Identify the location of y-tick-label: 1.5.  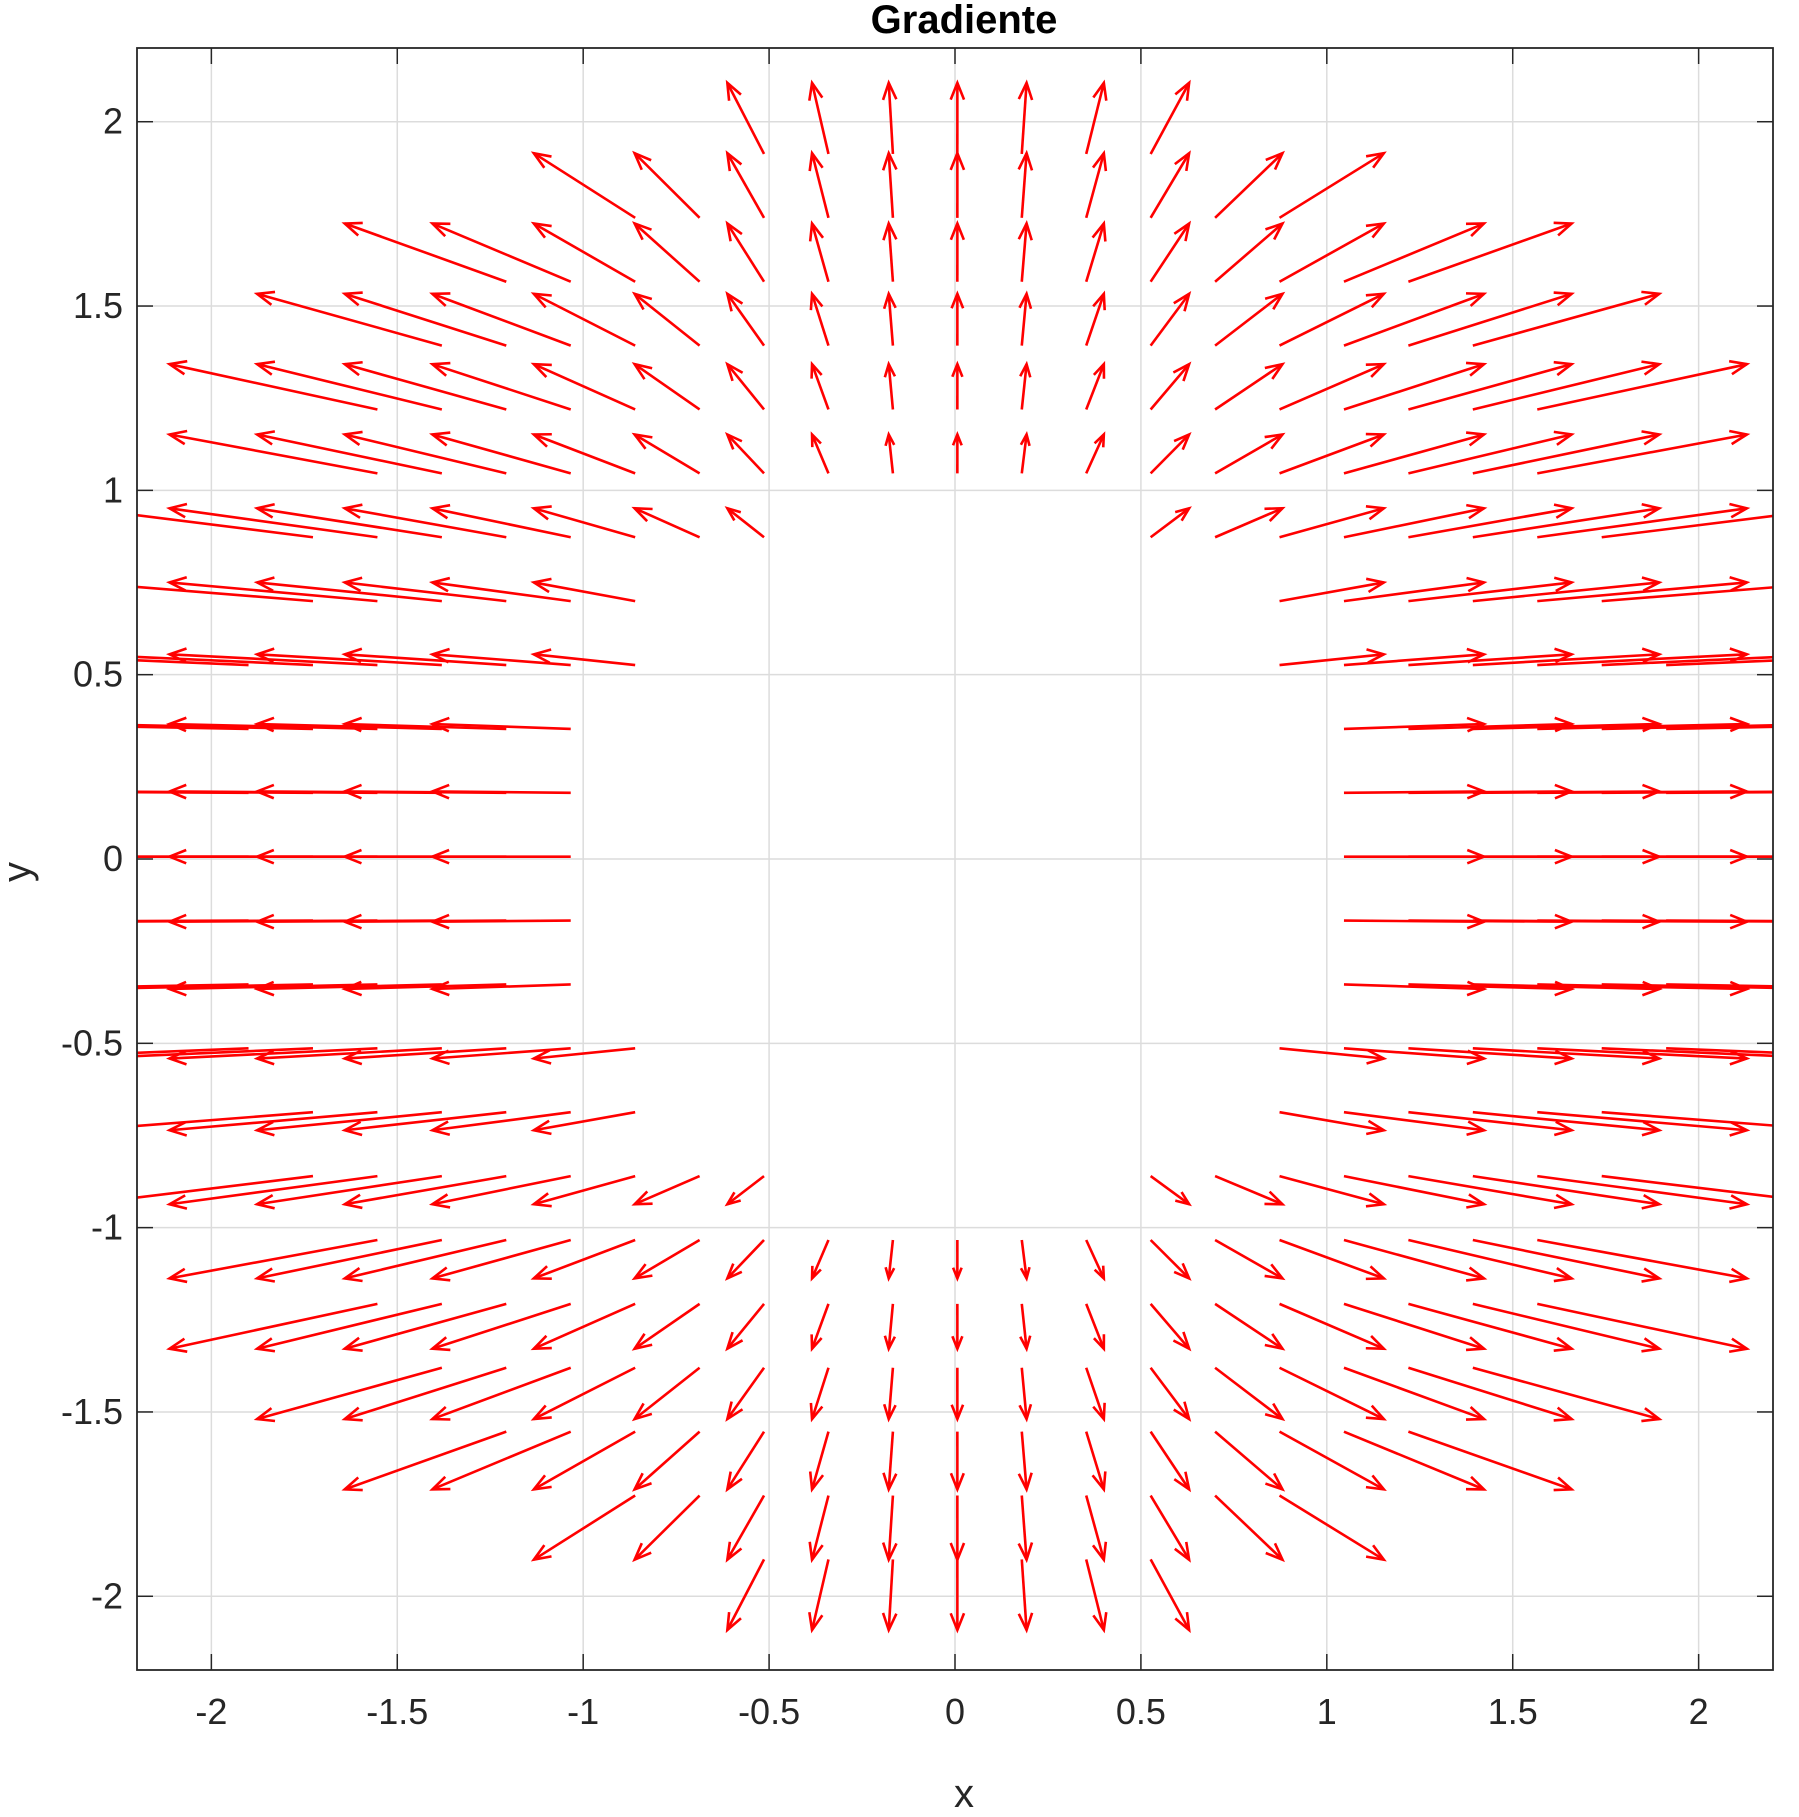
(98, 305).